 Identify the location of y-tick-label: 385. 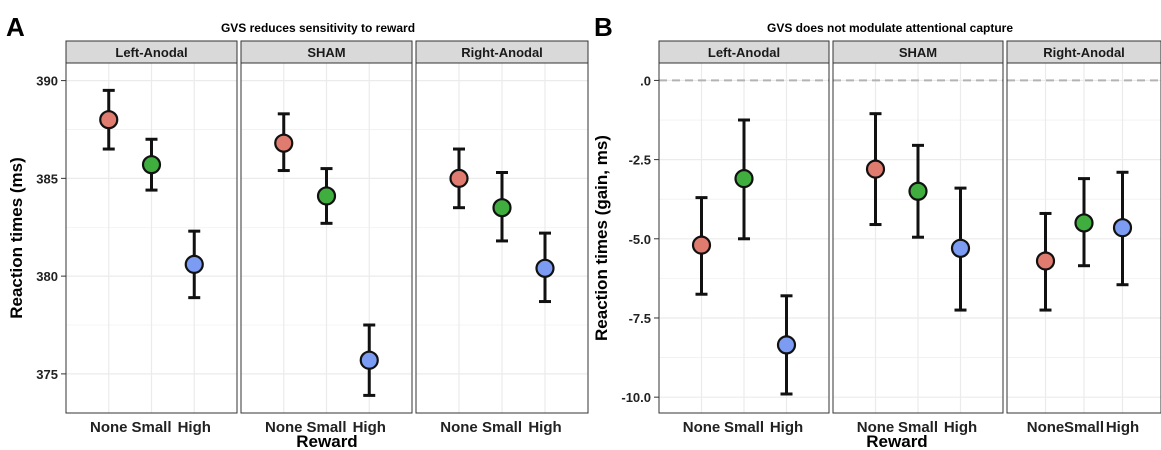
(47, 178).